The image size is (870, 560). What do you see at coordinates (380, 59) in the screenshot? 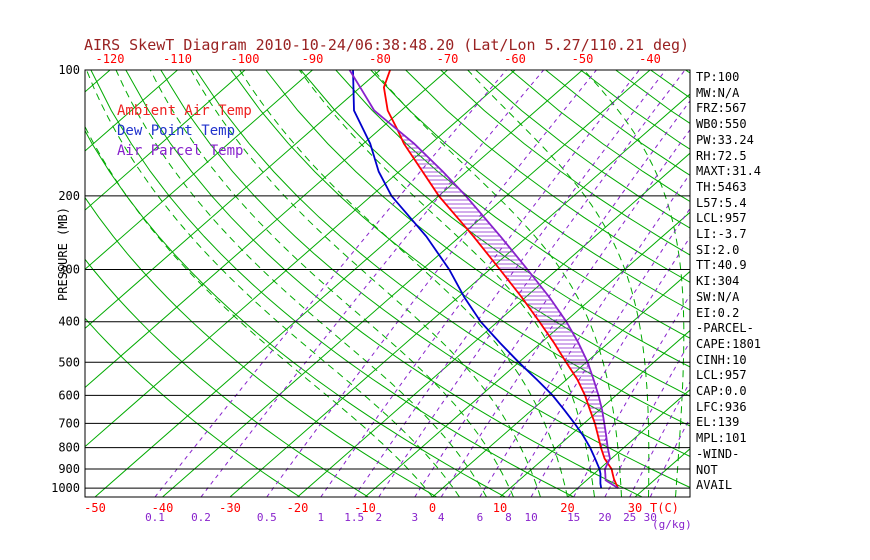
I see `top-temp-tick: -80` at bounding box center [380, 59].